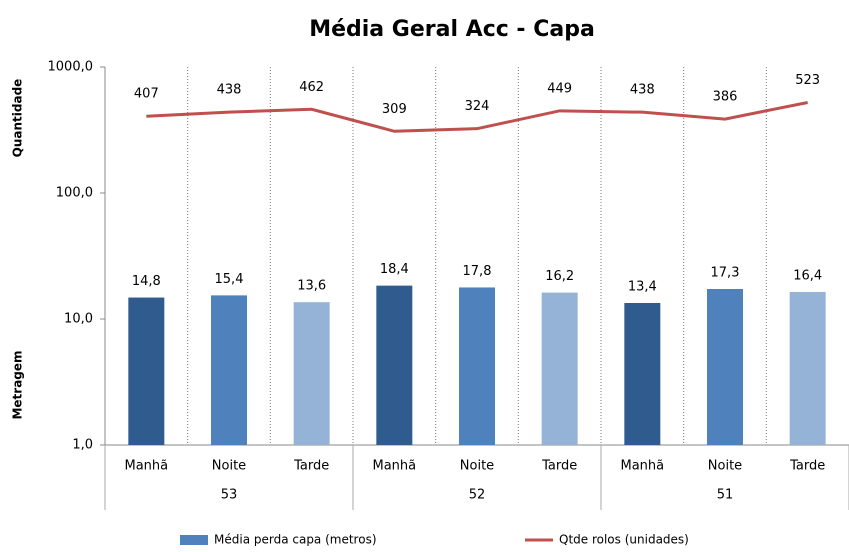  I want to click on data-label: 13,4, so click(642, 286).